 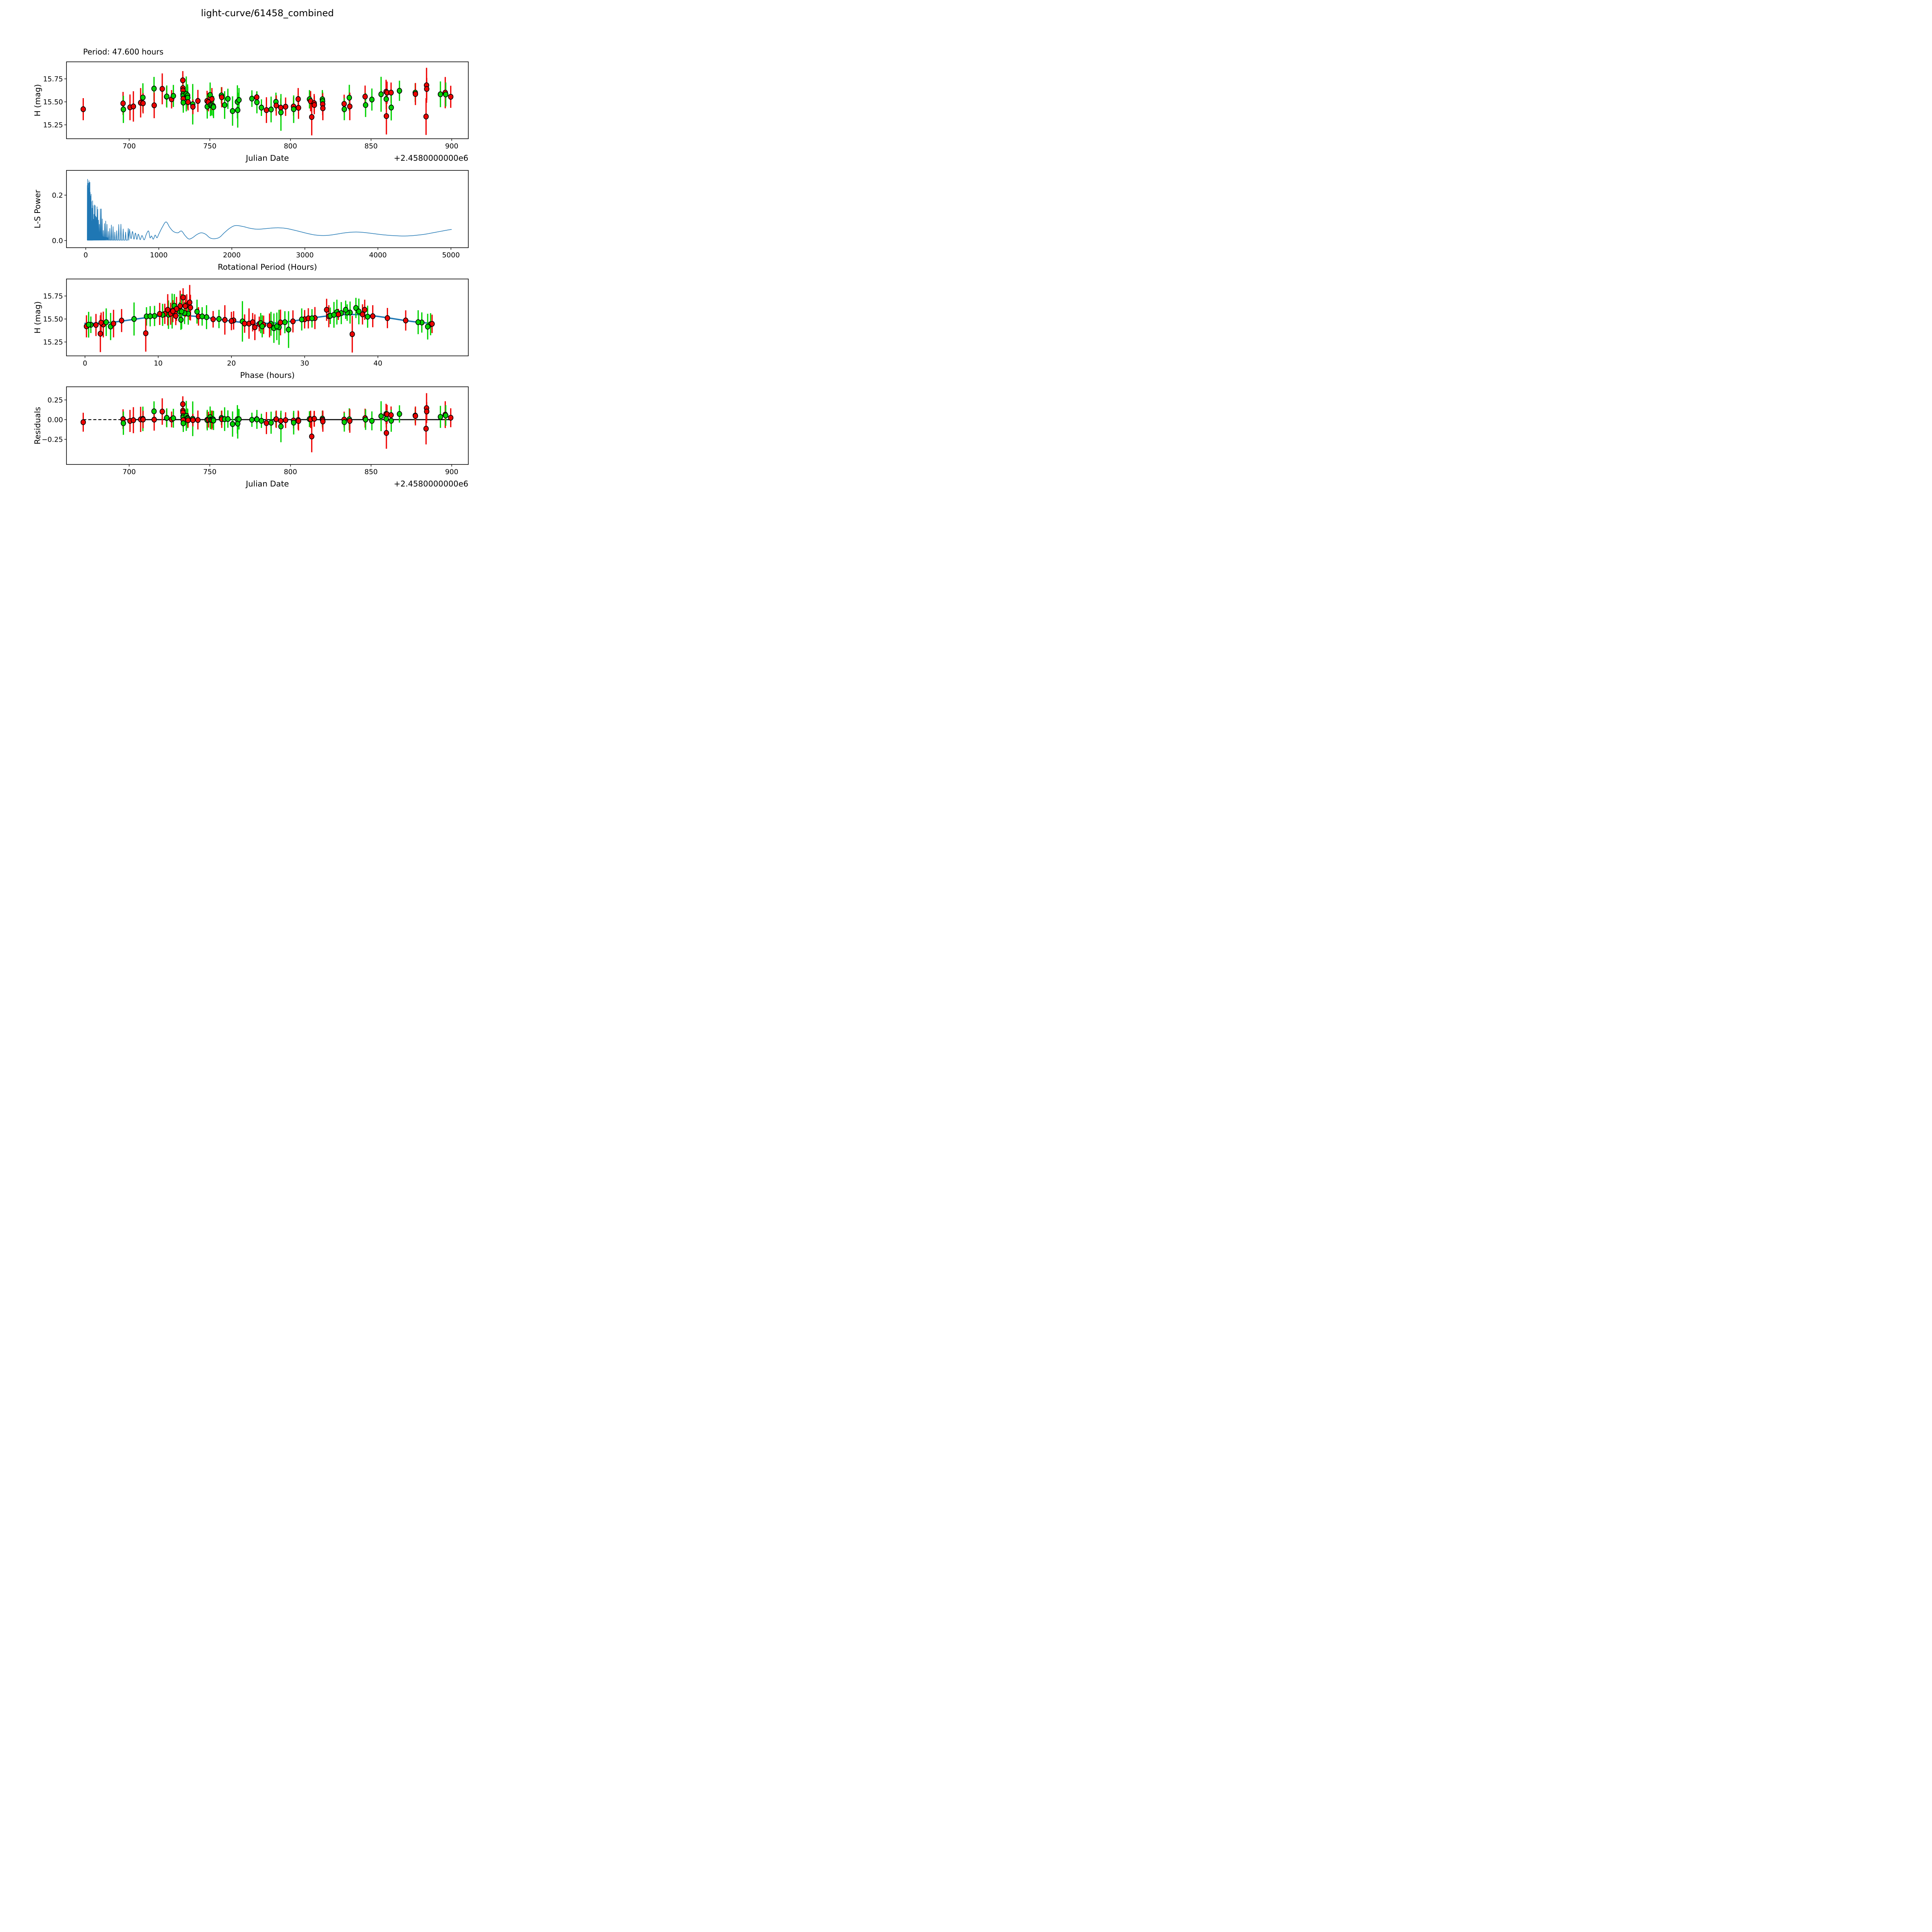 What do you see at coordinates (371, 472) in the screenshot?
I see `x-tick-label: 850` at bounding box center [371, 472].